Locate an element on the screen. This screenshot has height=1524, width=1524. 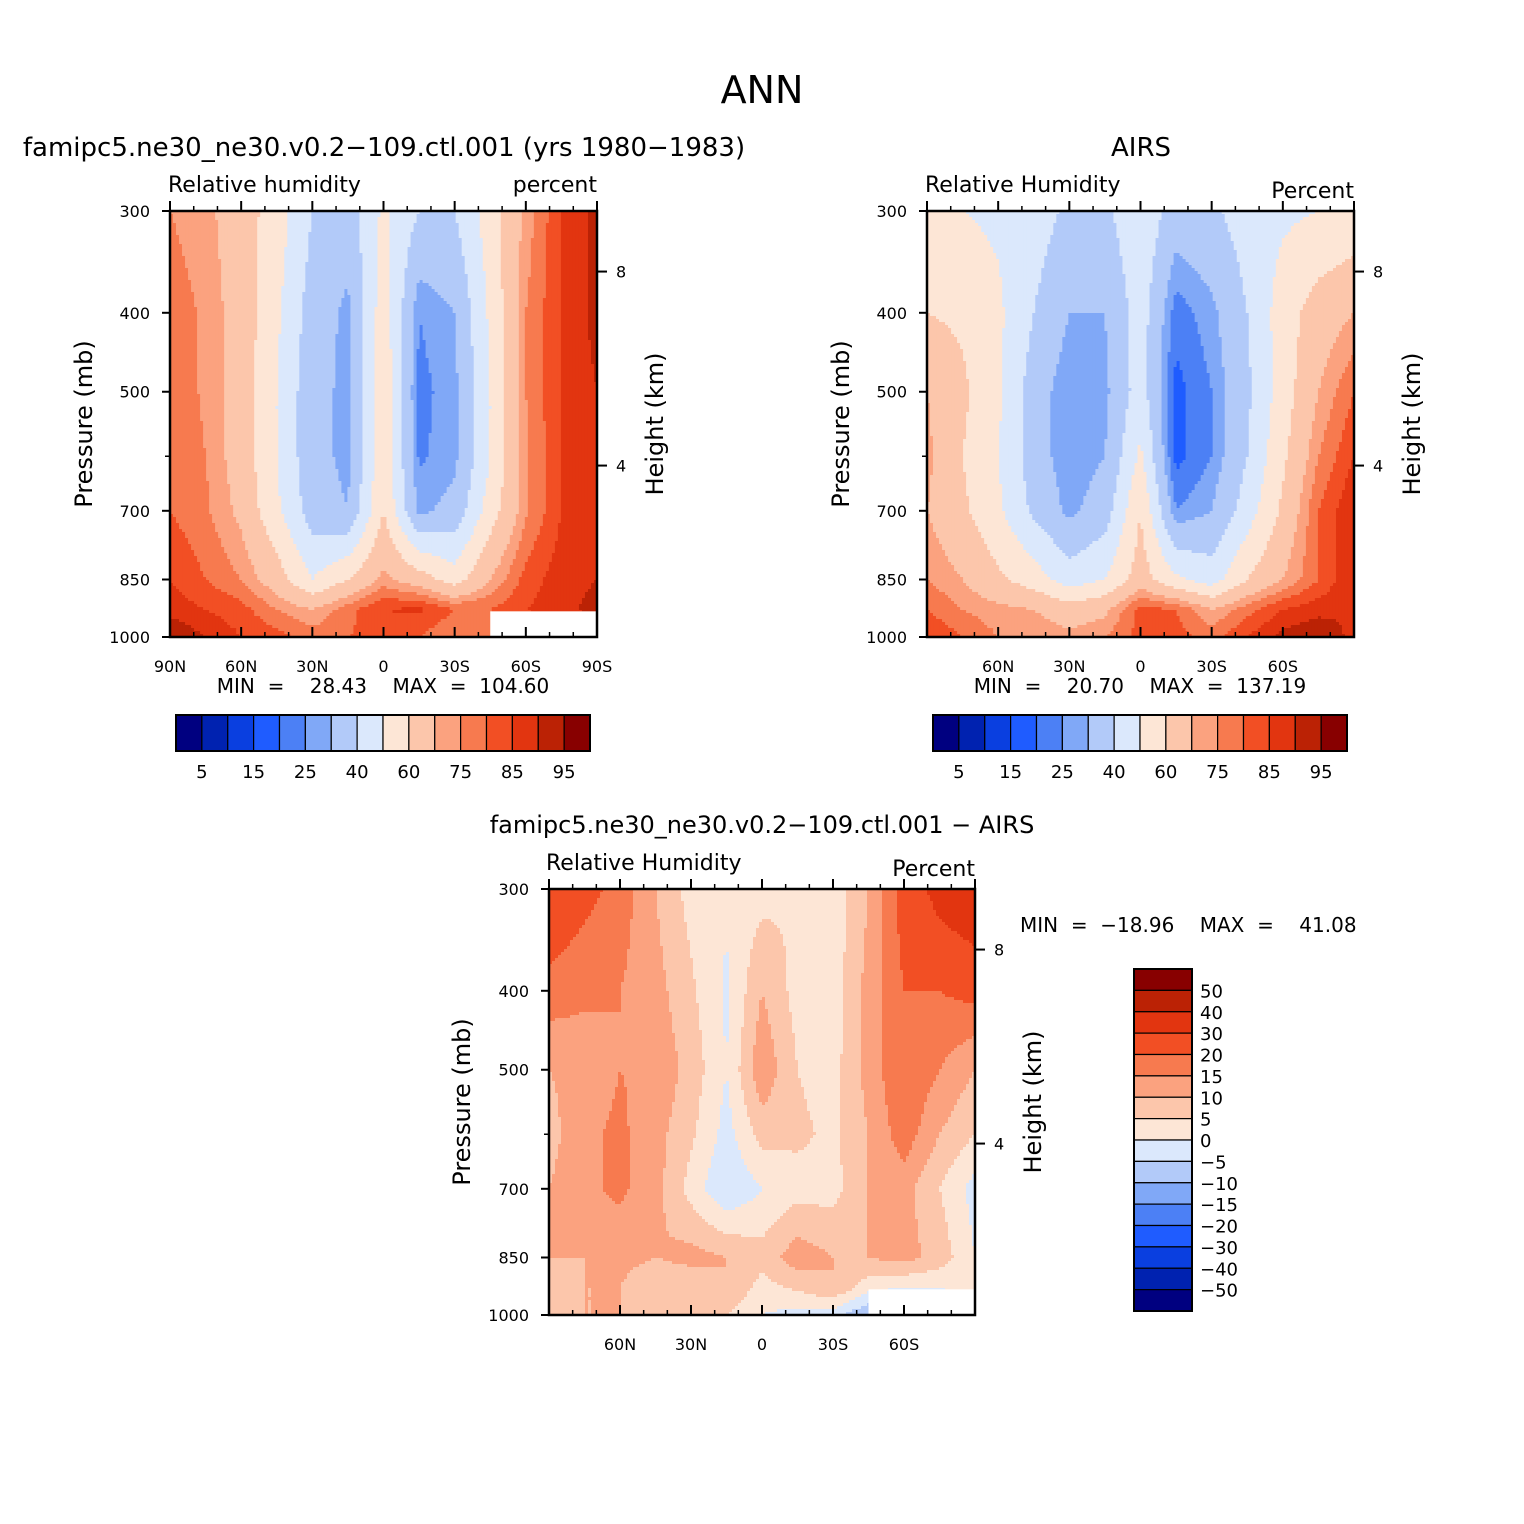
panel-model-right-label: percent is located at coordinates (555, 185).